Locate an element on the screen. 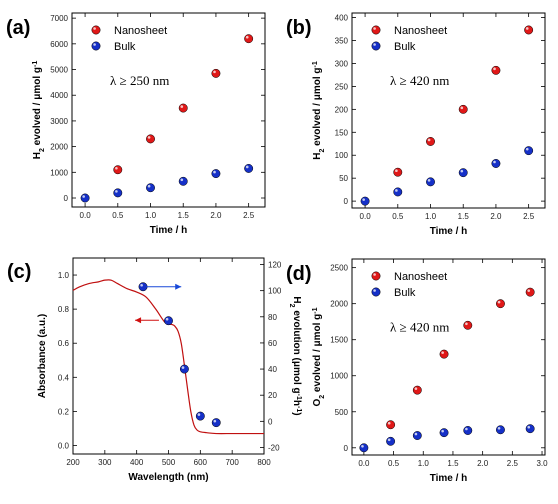 This screenshot has width=558, height=504. x-tick-label: 300 is located at coordinates (105, 462).